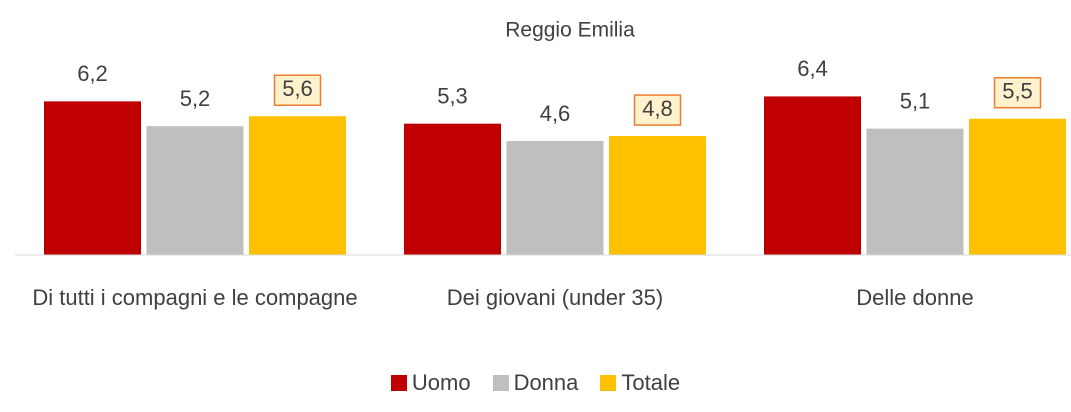  I want to click on x-tick-label: Di tutti i compagni e le compagne, so click(195, 297).